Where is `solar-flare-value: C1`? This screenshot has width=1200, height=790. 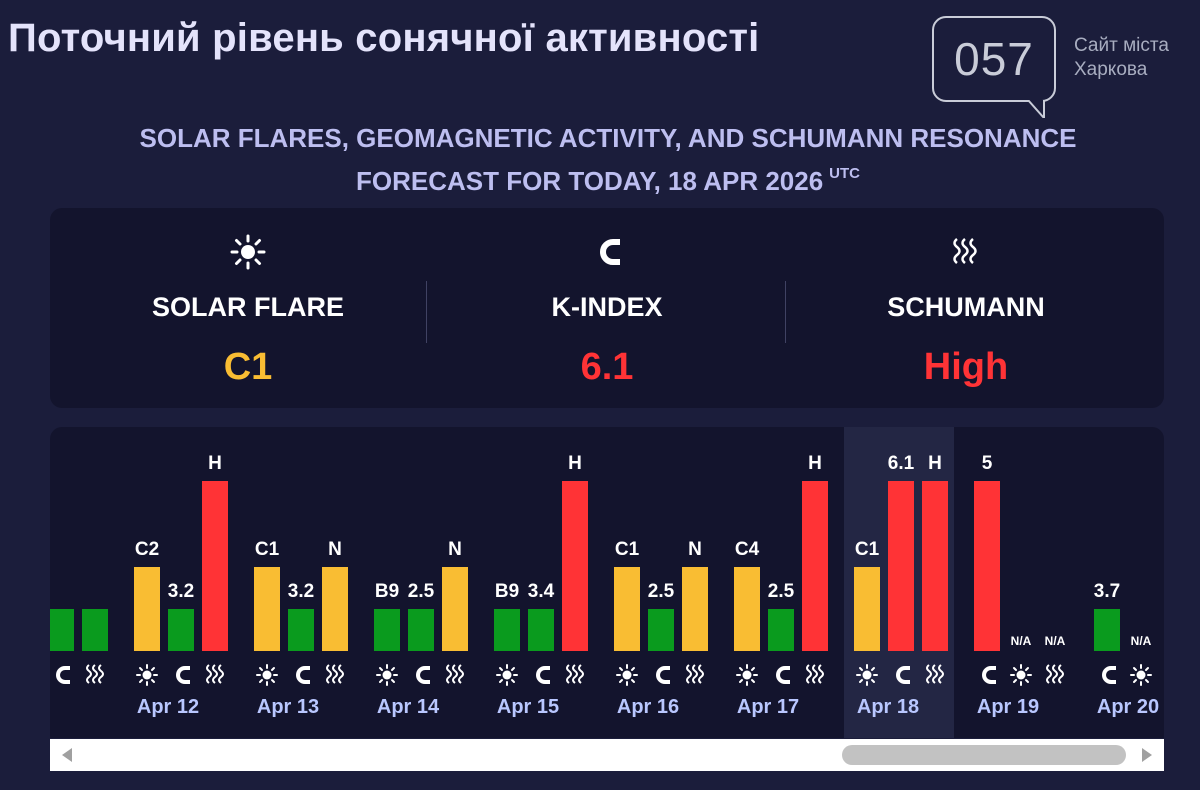 solar-flare-value: C1 is located at coordinates (248, 367).